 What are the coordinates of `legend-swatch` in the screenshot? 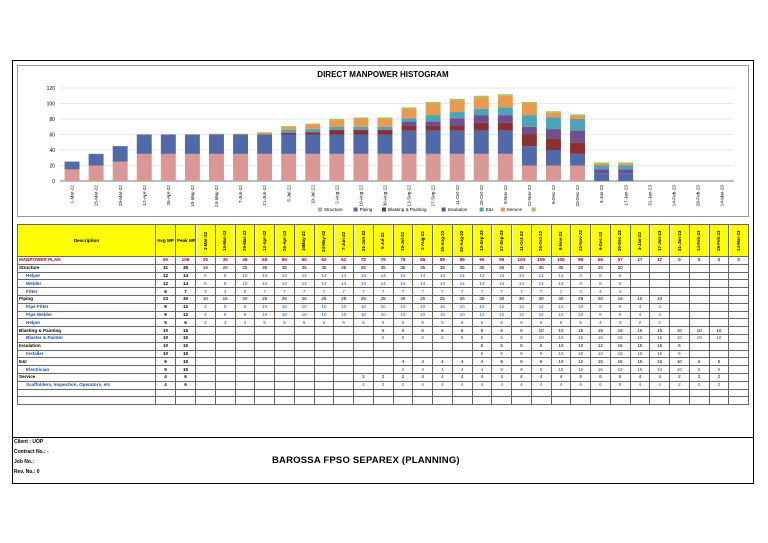 It's located at (481, 209).